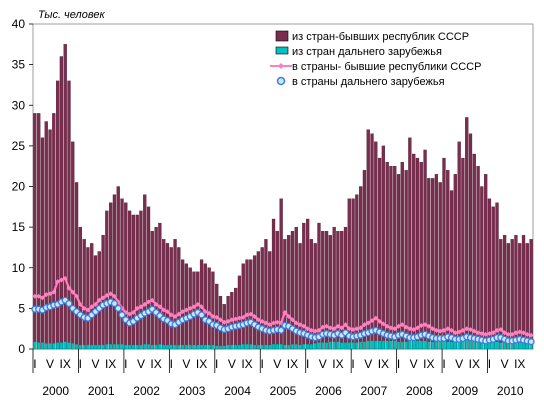 Image resolution: width=544 pixels, height=409 pixels. What do you see at coordinates (19, 187) in the screenshot?
I see `y-tick-label: 20` at bounding box center [19, 187].